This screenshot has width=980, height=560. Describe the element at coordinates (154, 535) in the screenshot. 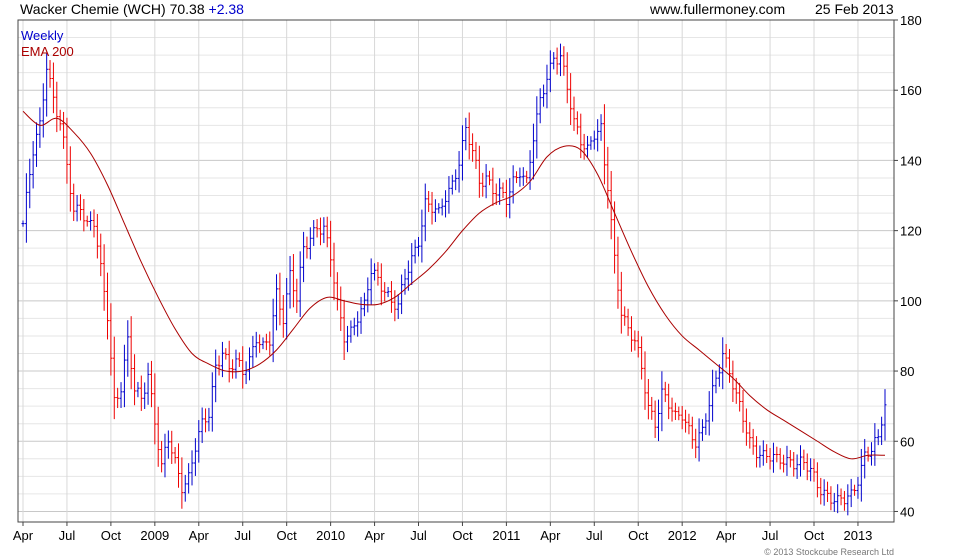

I see `x-tick-label: 2009` at that location.